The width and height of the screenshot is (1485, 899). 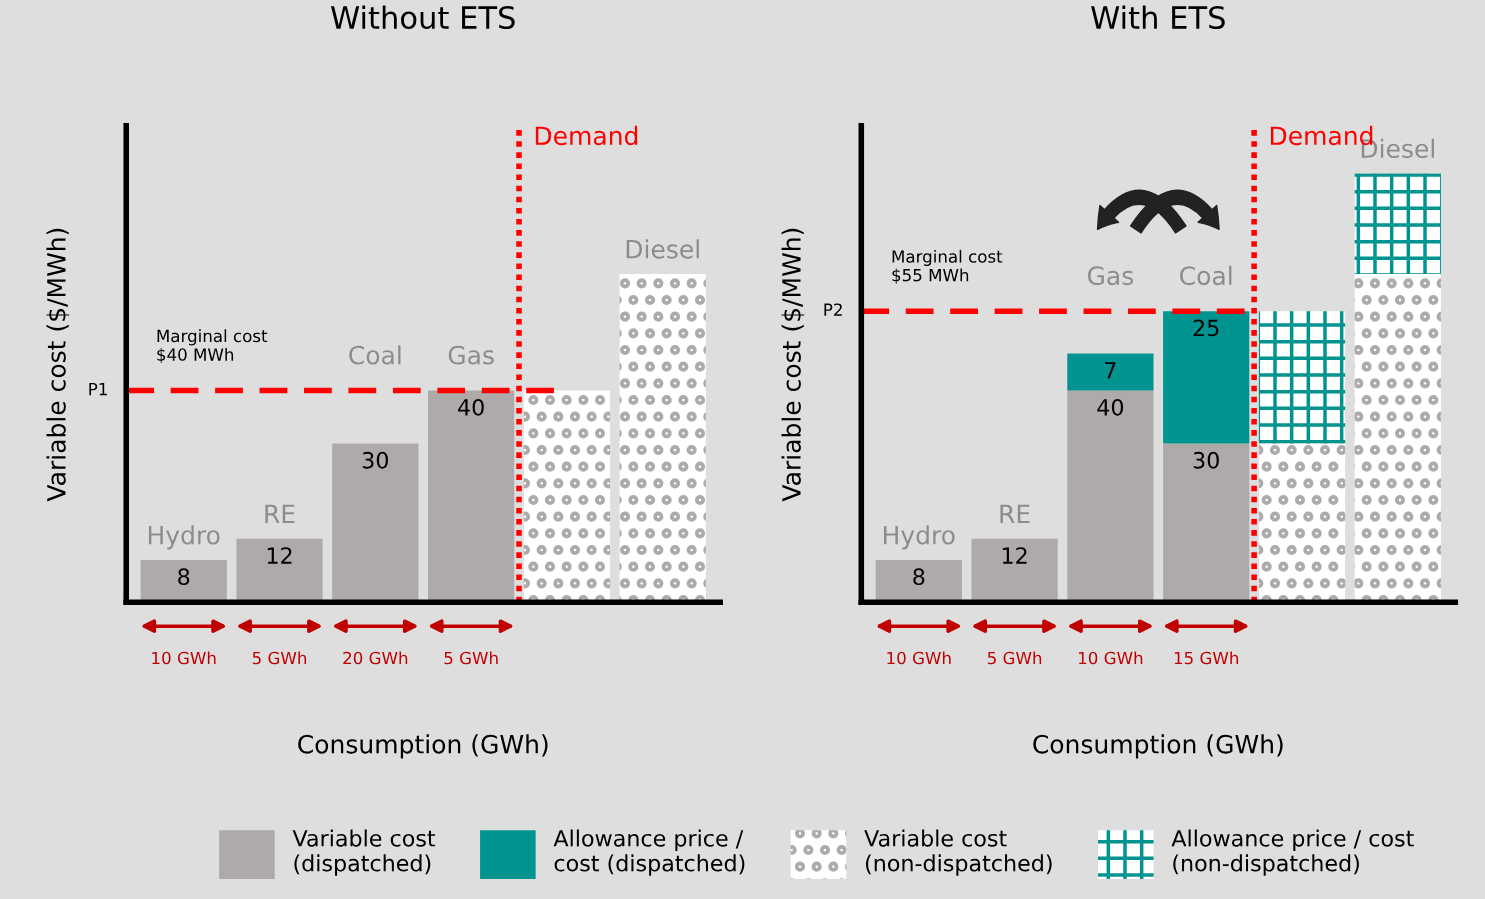 What do you see at coordinates (1158, 17) in the screenshot?
I see `chart-title: With ETS` at bounding box center [1158, 17].